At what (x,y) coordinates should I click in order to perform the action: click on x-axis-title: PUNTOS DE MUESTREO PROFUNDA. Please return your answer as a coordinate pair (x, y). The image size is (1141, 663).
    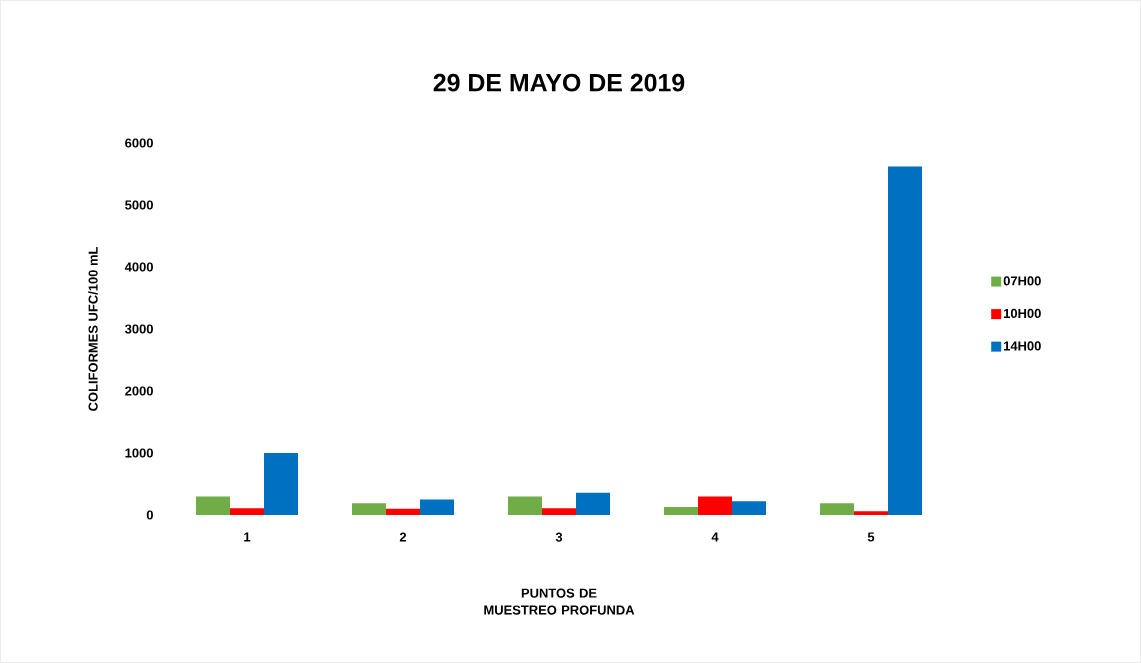
    Looking at the image, I should click on (559, 601).